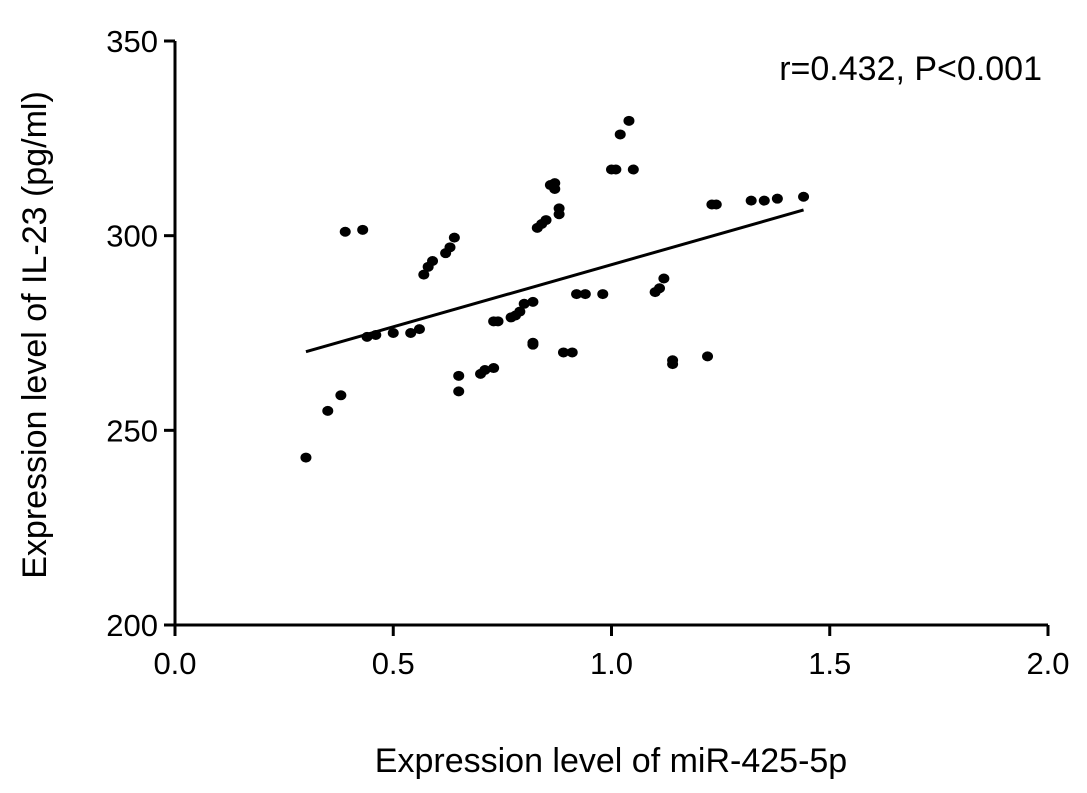 Image resolution: width=1087 pixels, height=793 pixels. I want to click on x-tick-label: 1.0, so click(611, 663).